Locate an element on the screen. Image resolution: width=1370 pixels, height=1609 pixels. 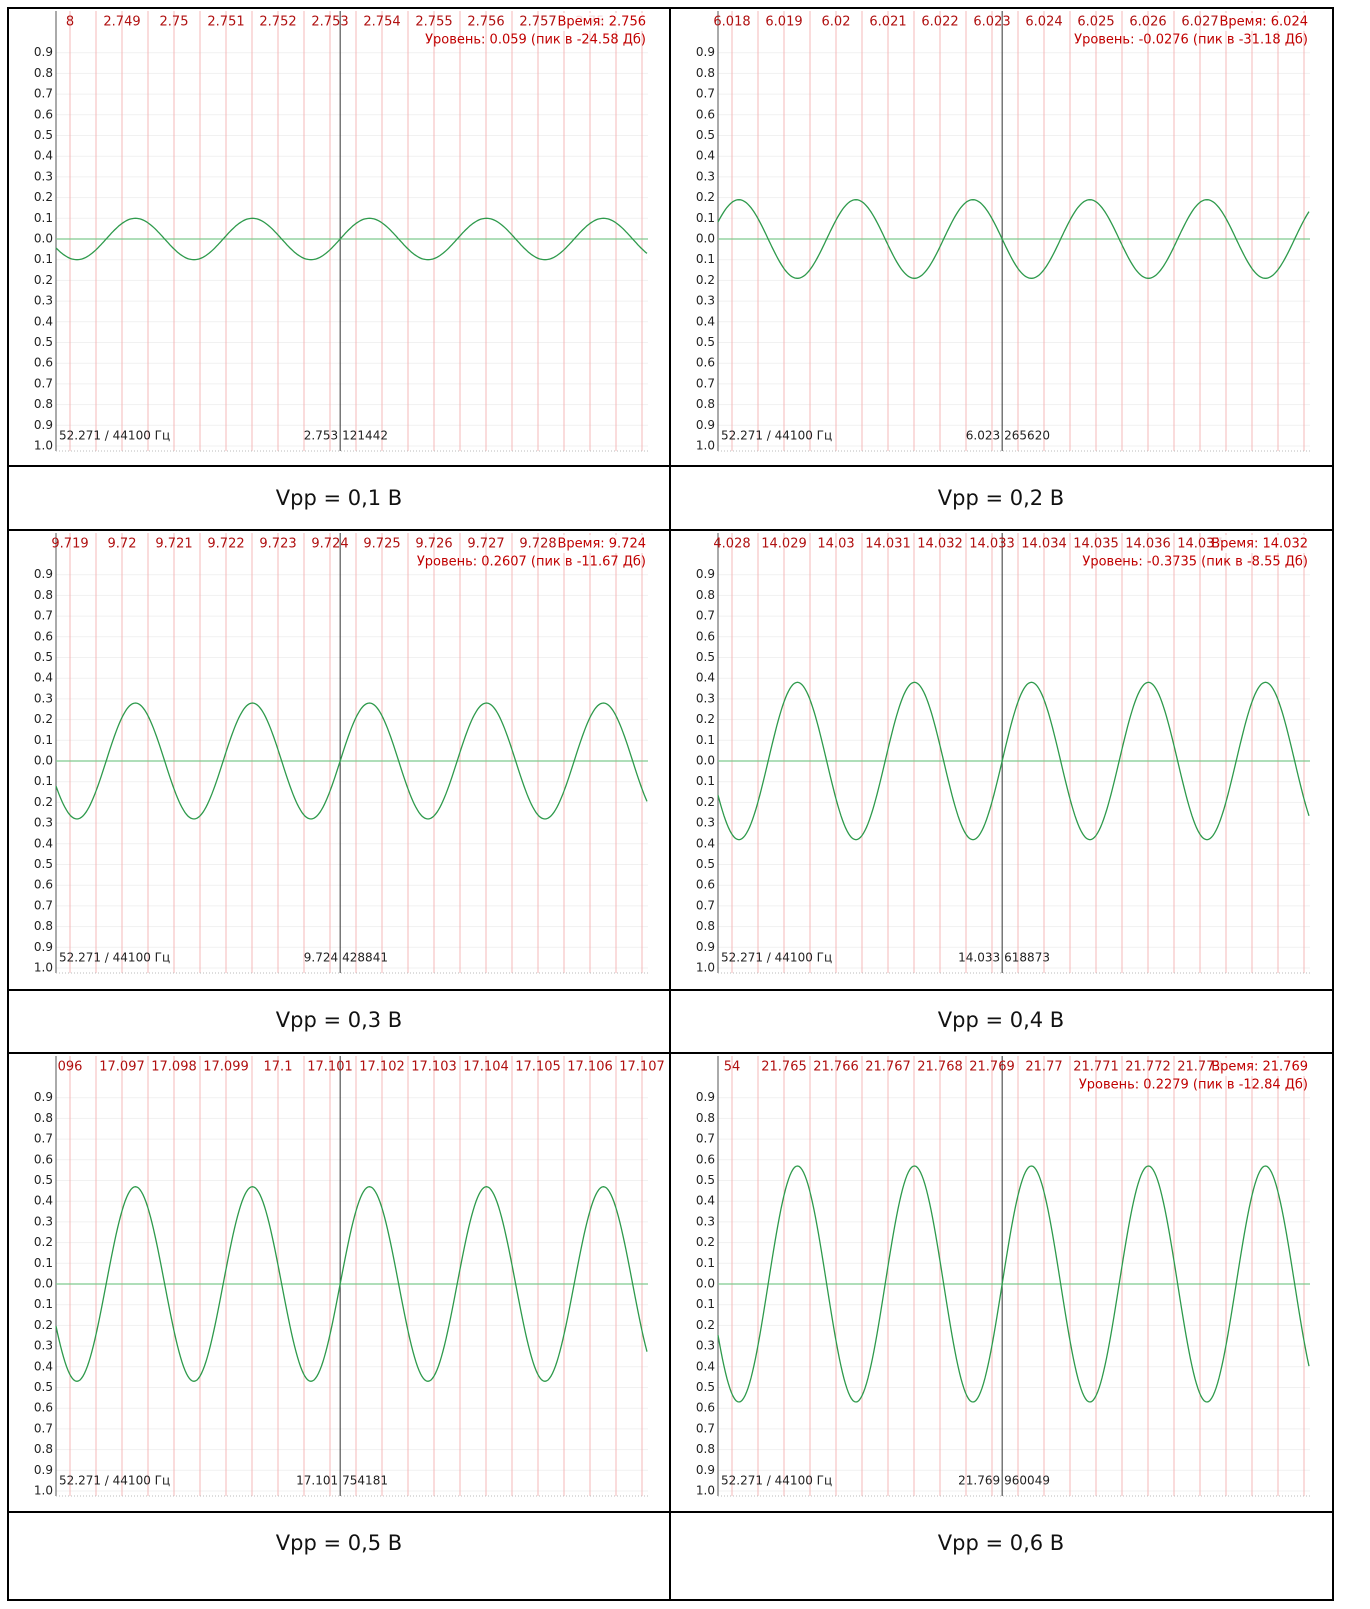
y-tick-label: 0.0 is located at coordinates (705, 239).